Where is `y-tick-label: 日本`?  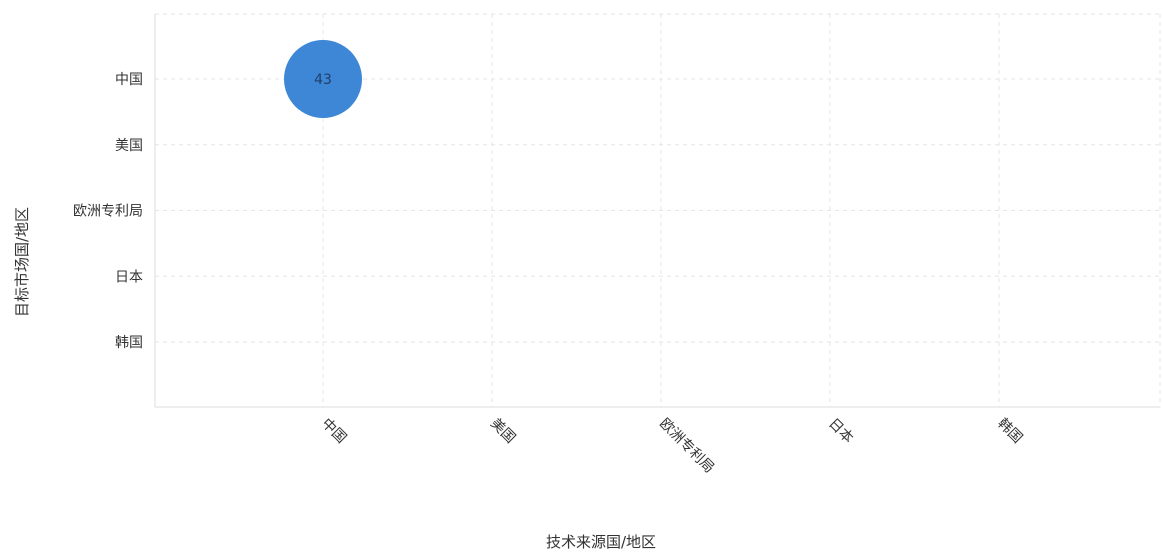
y-tick-label: 日本 is located at coordinates (129, 277).